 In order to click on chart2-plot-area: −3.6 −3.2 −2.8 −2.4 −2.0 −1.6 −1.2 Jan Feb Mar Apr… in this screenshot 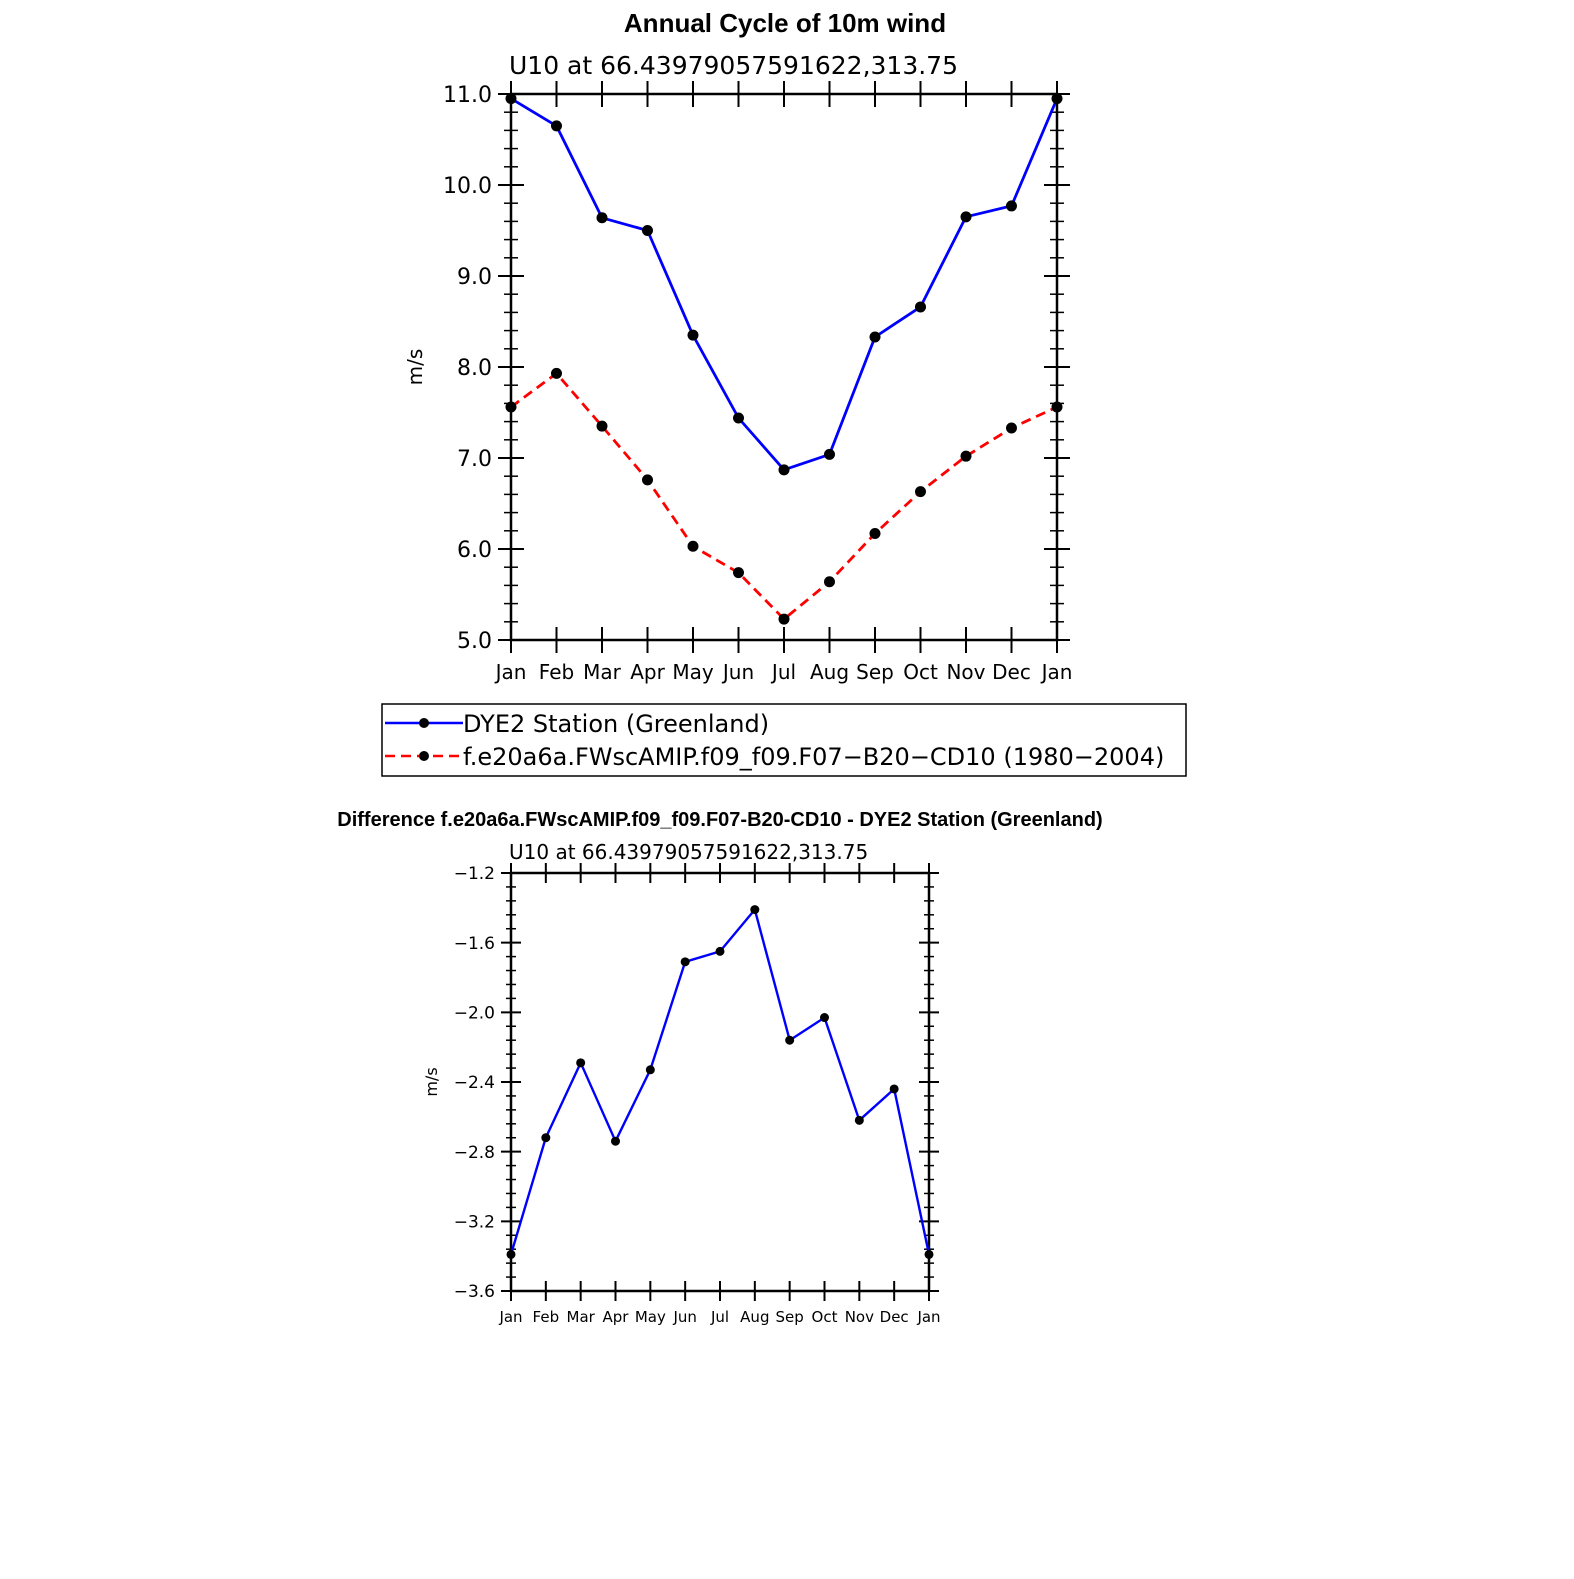, I will do `click(697, 1094)`.